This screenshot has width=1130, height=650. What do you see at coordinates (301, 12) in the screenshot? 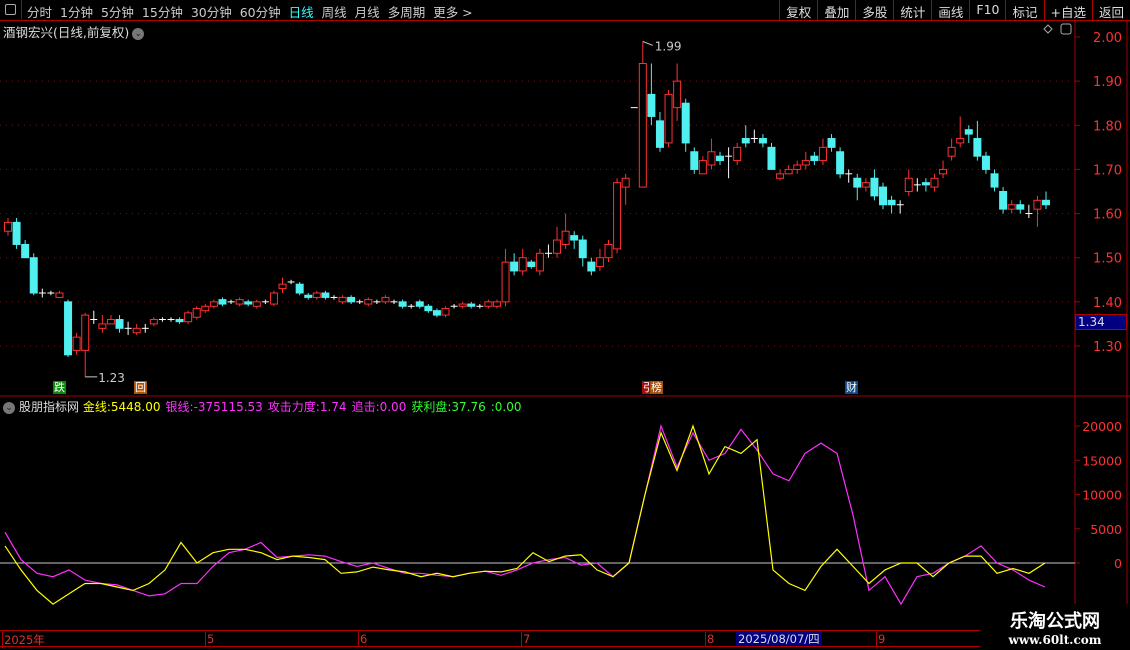
I see `tab-period-6: 日线` at bounding box center [301, 12].